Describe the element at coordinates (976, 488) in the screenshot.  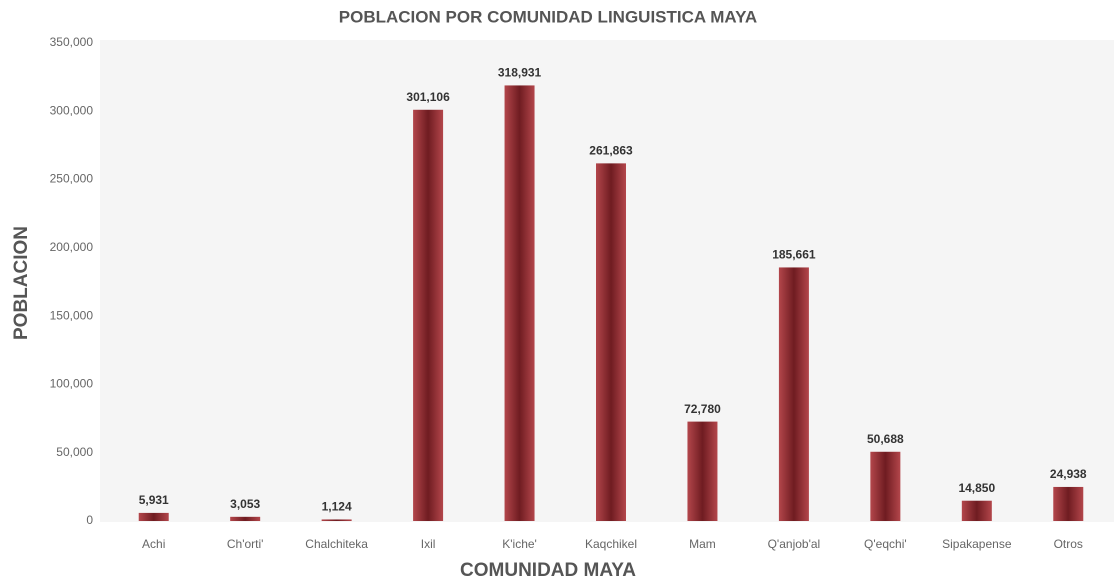
I see `value-label: 14,850` at that location.